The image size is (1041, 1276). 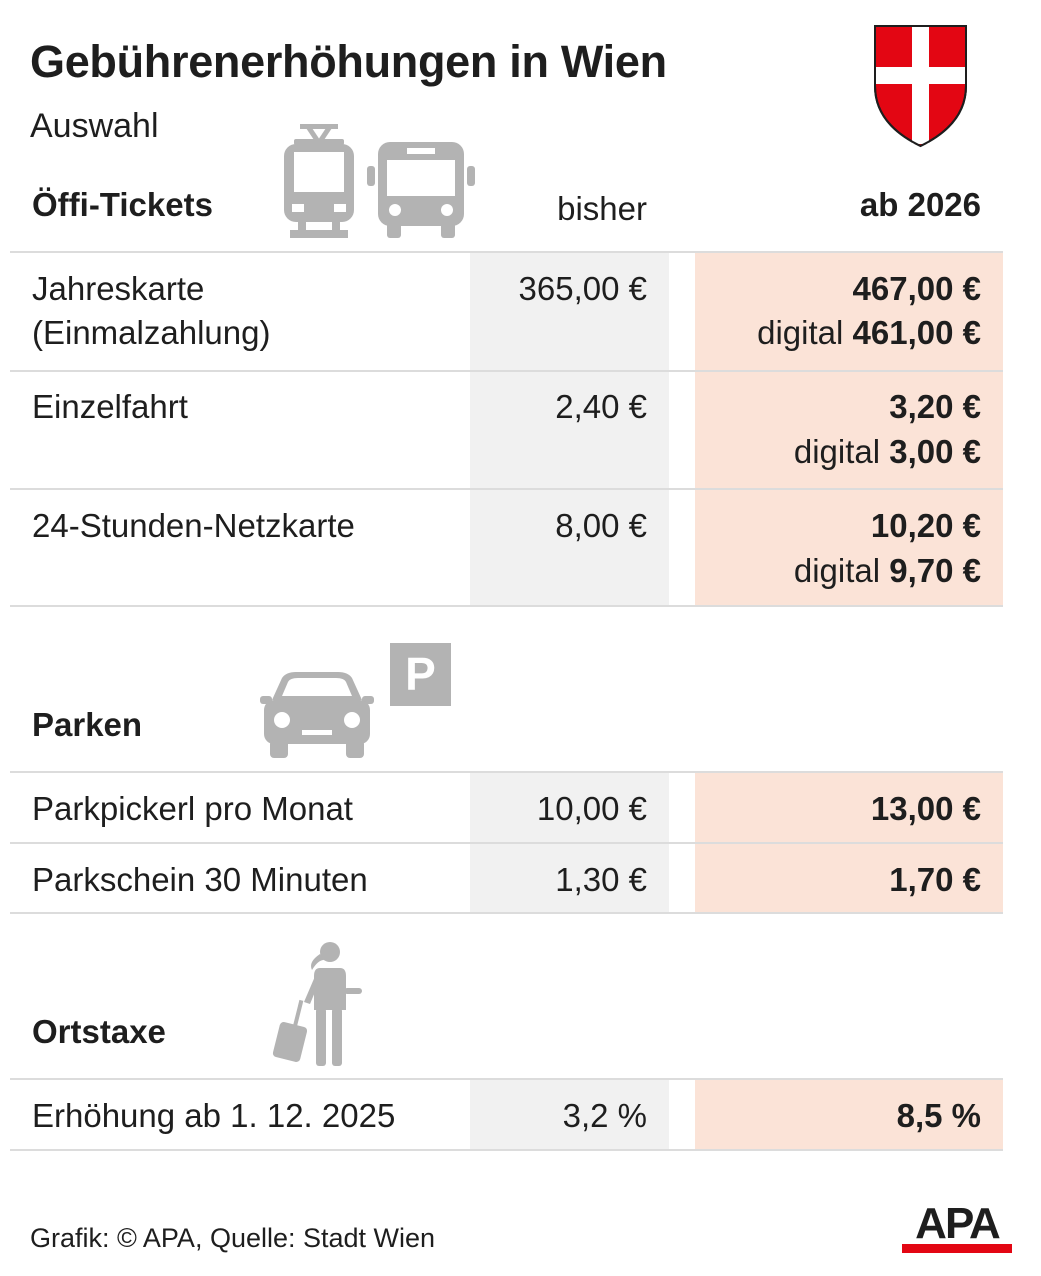 What do you see at coordinates (957, 1248) in the screenshot?
I see `apa-logo-bar` at bounding box center [957, 1248].